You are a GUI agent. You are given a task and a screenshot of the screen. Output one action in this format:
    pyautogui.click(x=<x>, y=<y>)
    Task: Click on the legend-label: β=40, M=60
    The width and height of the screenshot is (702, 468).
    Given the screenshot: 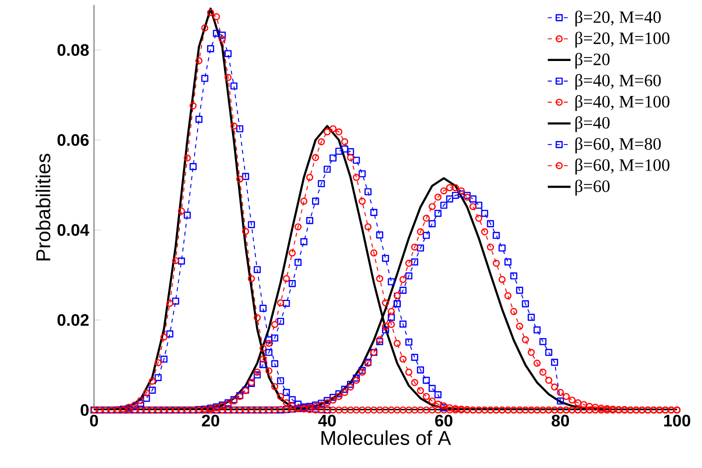 What is the action you would take?
    pyautogui.click(x=618, y=82)
    